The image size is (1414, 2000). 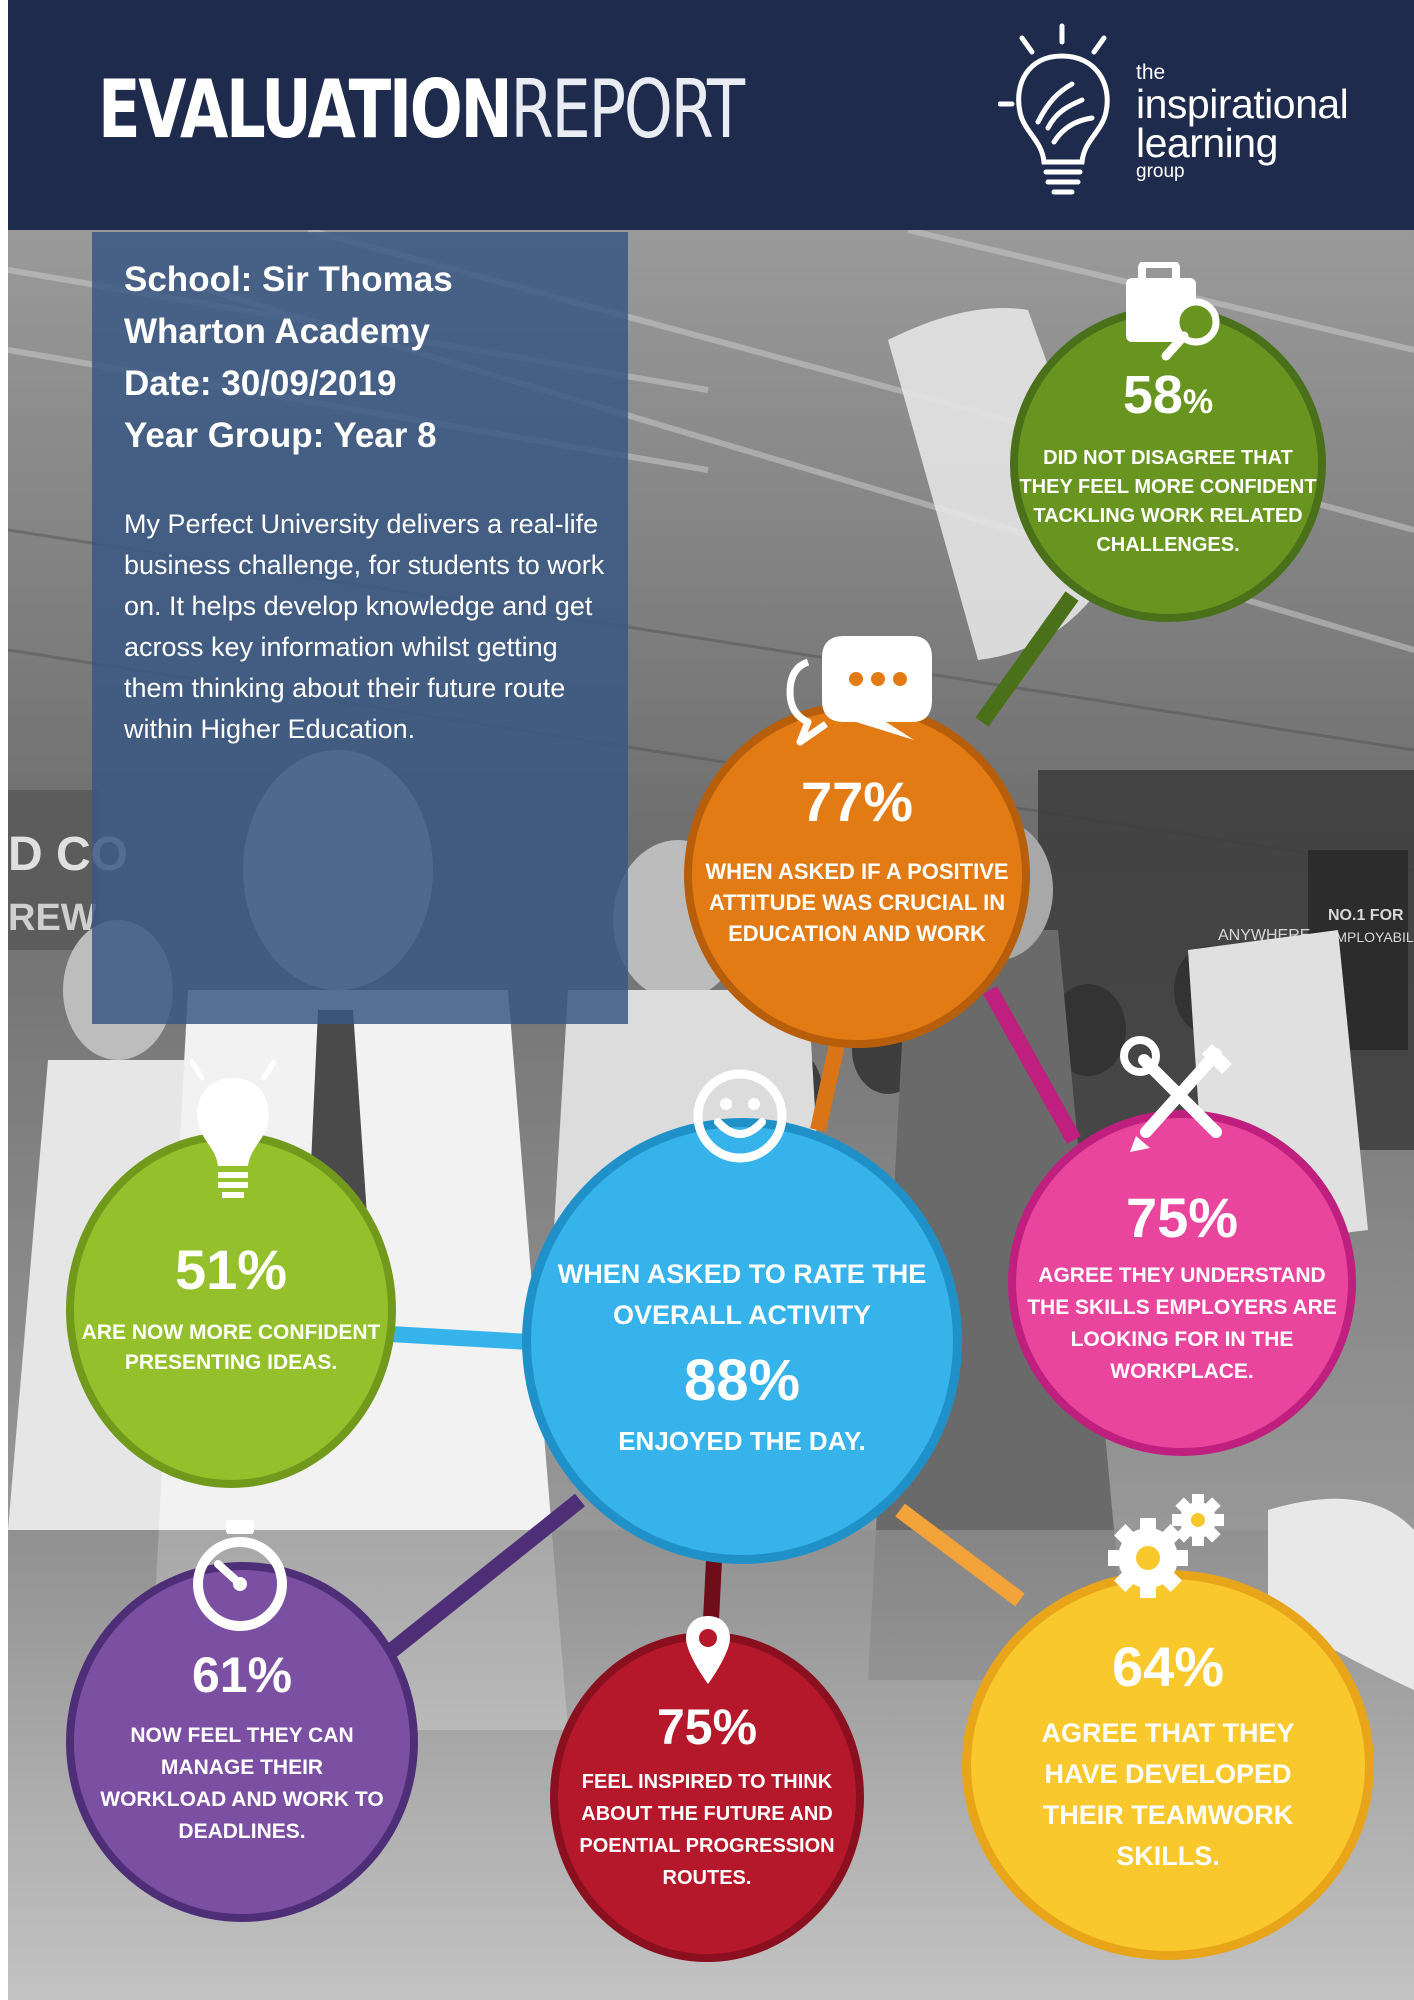 What do you see at coordinates (1160, 171) in the screenshot?
I see `logo-word-group: group` at bounding box center [1160, 171].